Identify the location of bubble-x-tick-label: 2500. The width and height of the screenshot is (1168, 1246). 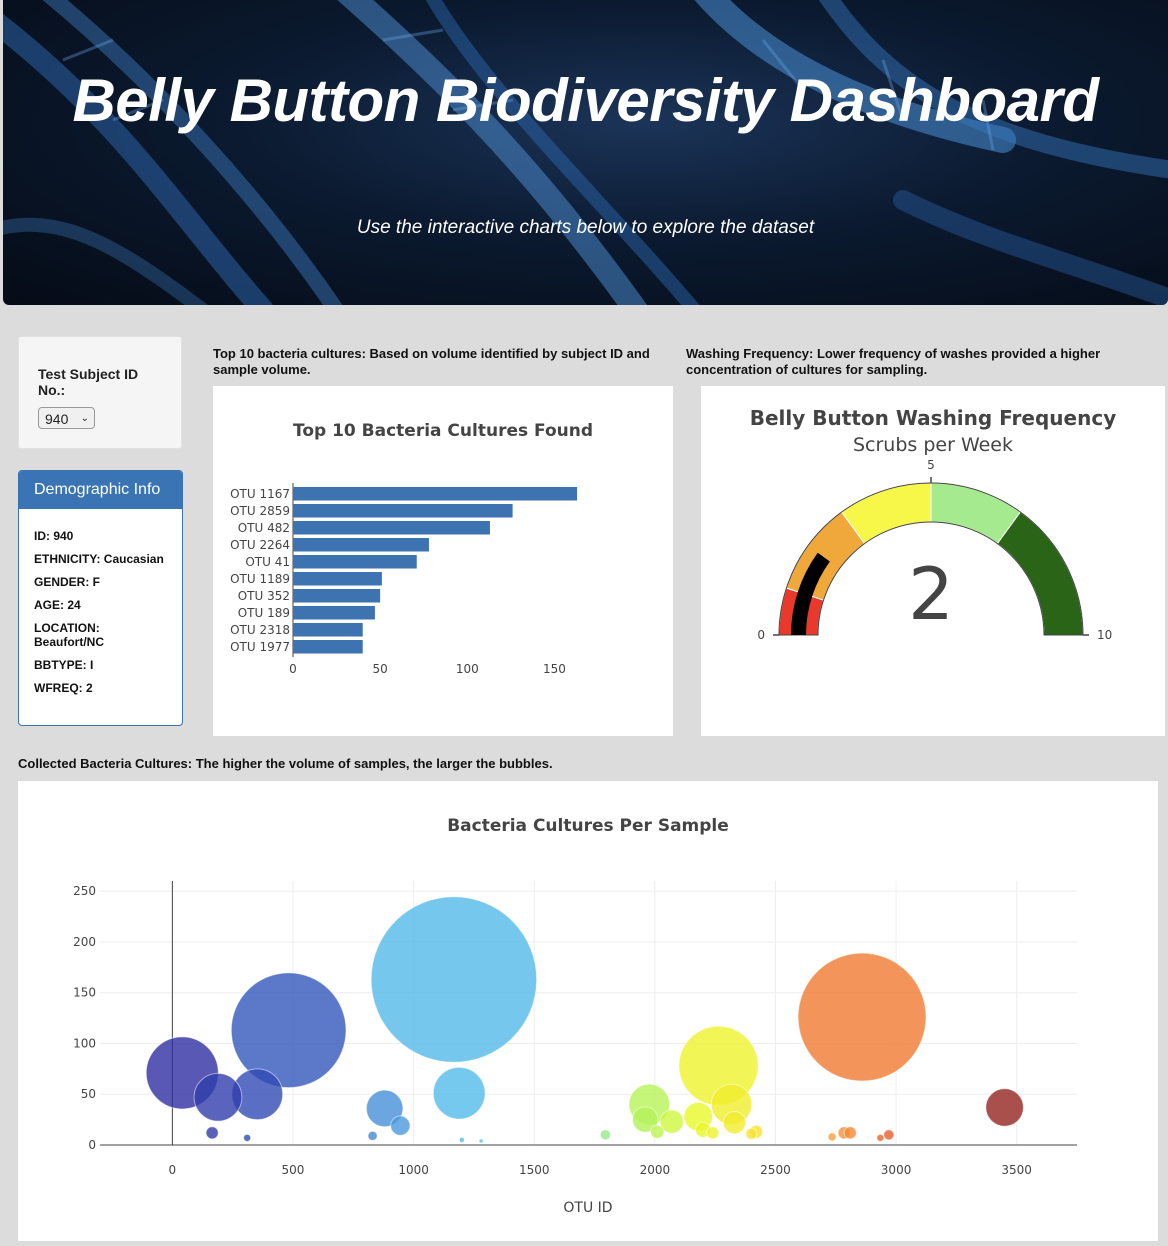
(775, 1170).